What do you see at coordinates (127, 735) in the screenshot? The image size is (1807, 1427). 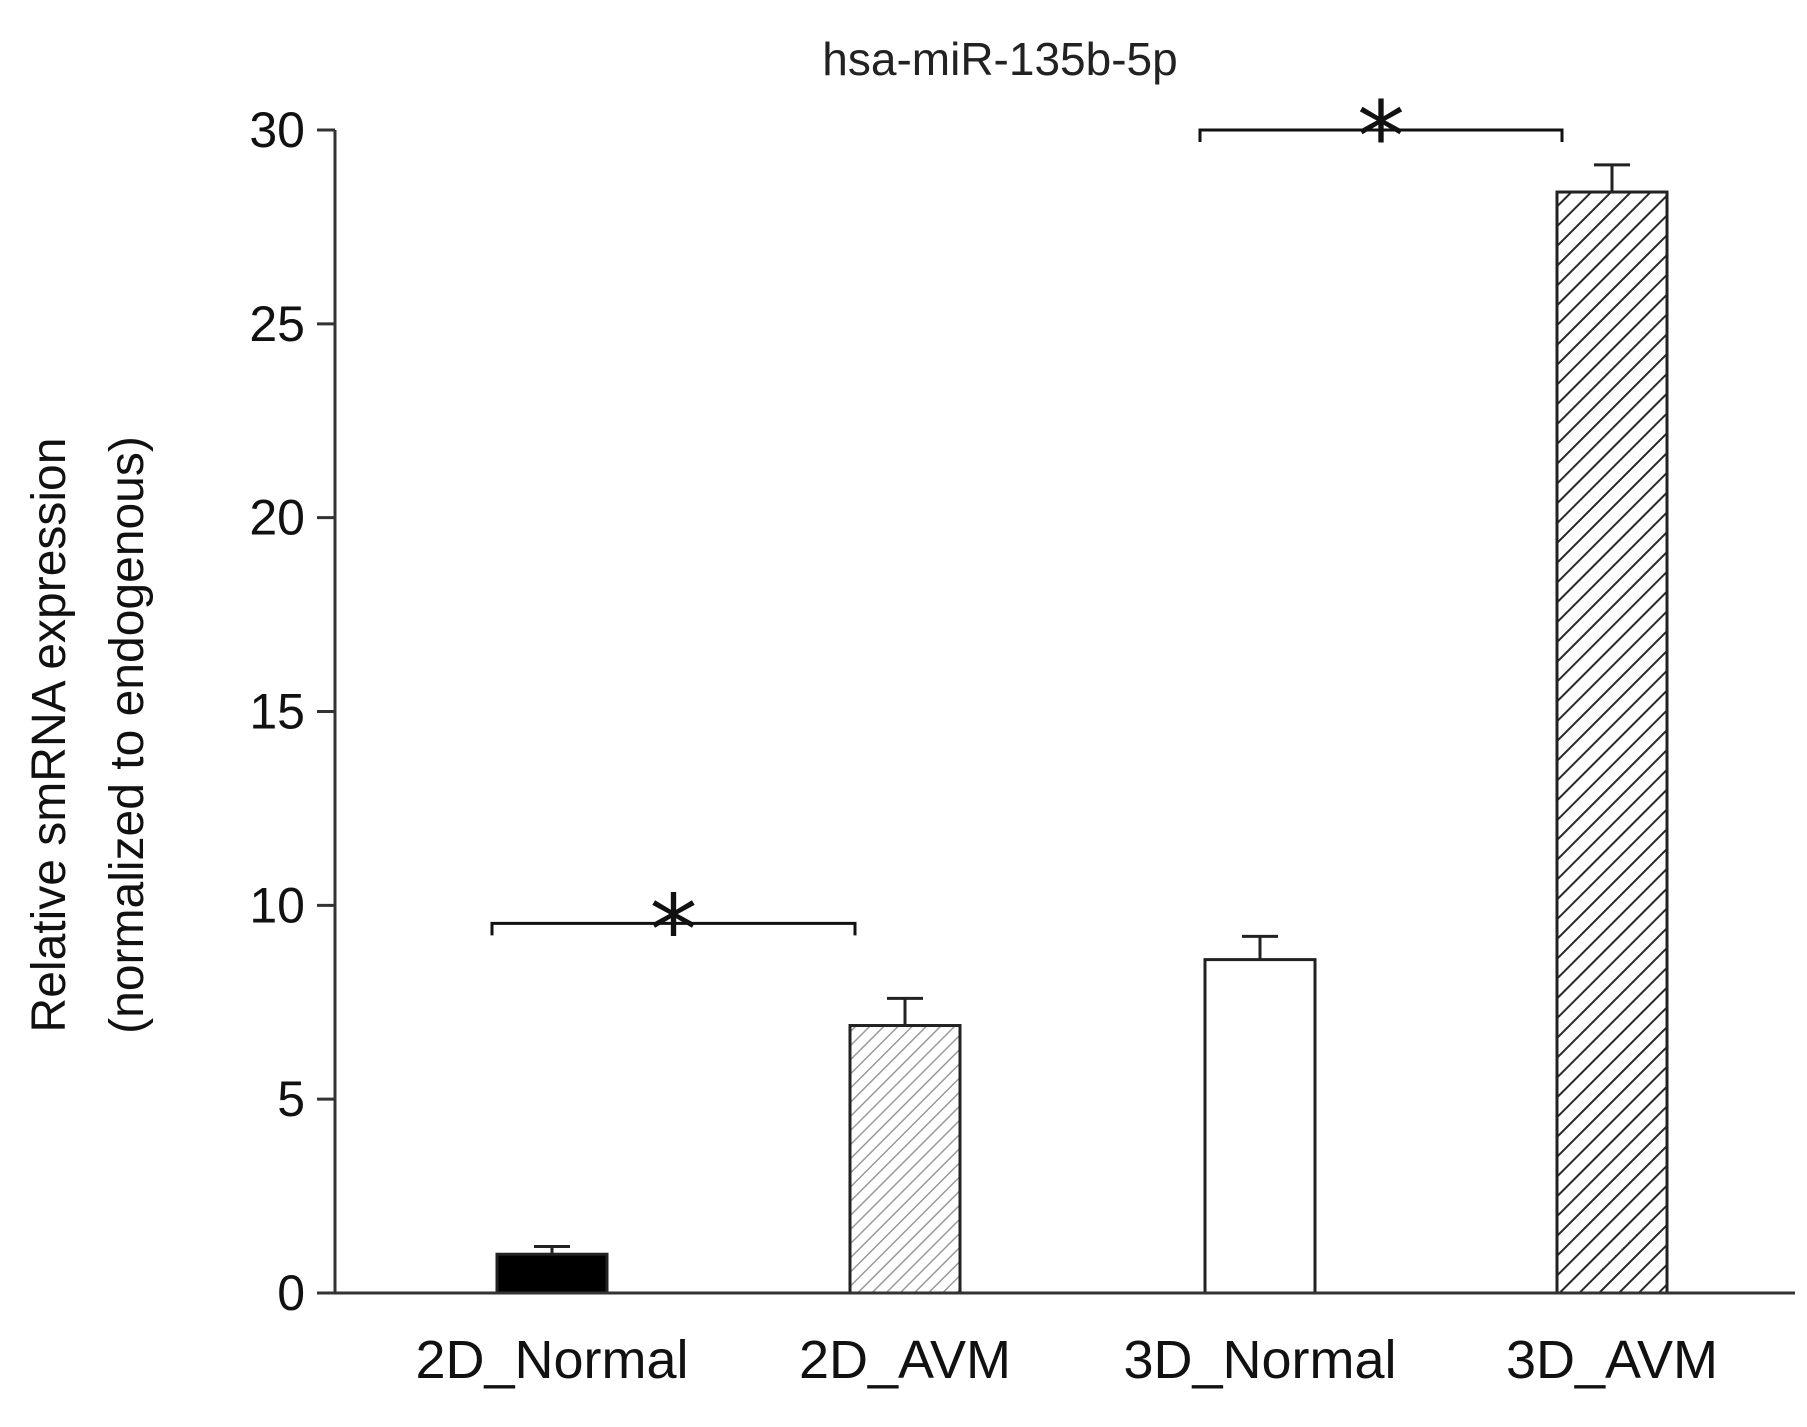 I see `y-axis-label-line2: (normalized to endogenous)` at bounding box center [127, 735].